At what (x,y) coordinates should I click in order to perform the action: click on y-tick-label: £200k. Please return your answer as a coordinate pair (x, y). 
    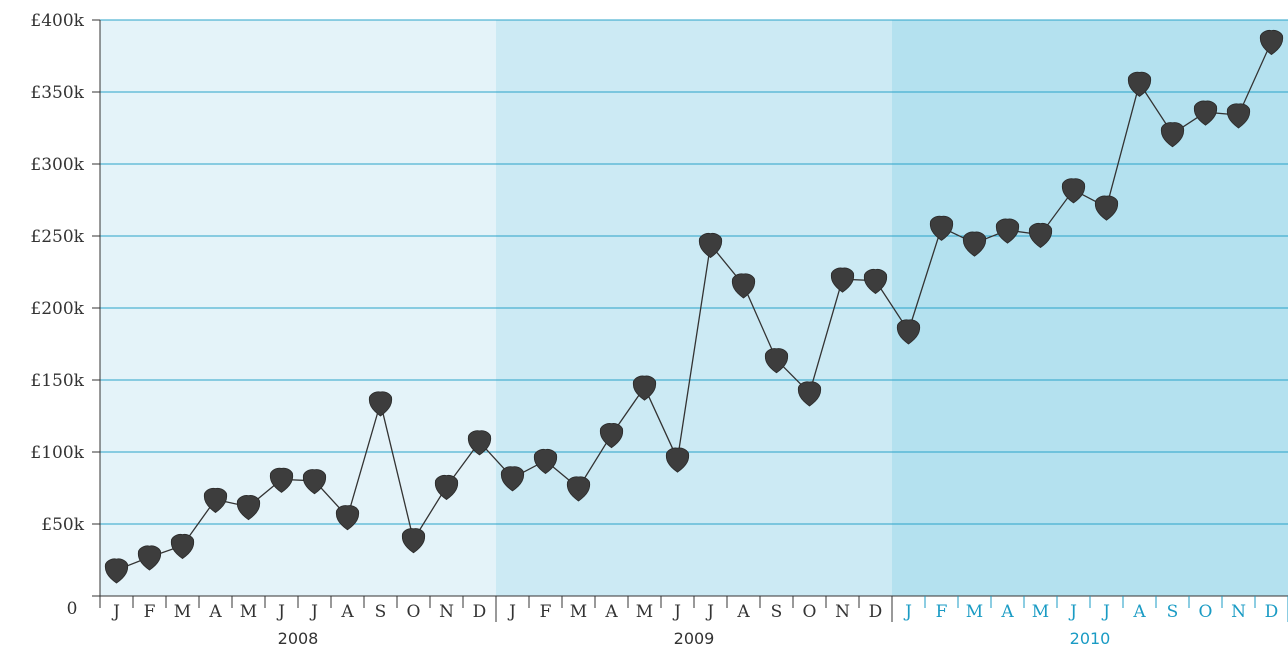
    Looking at the image, I should click on (57, 309).